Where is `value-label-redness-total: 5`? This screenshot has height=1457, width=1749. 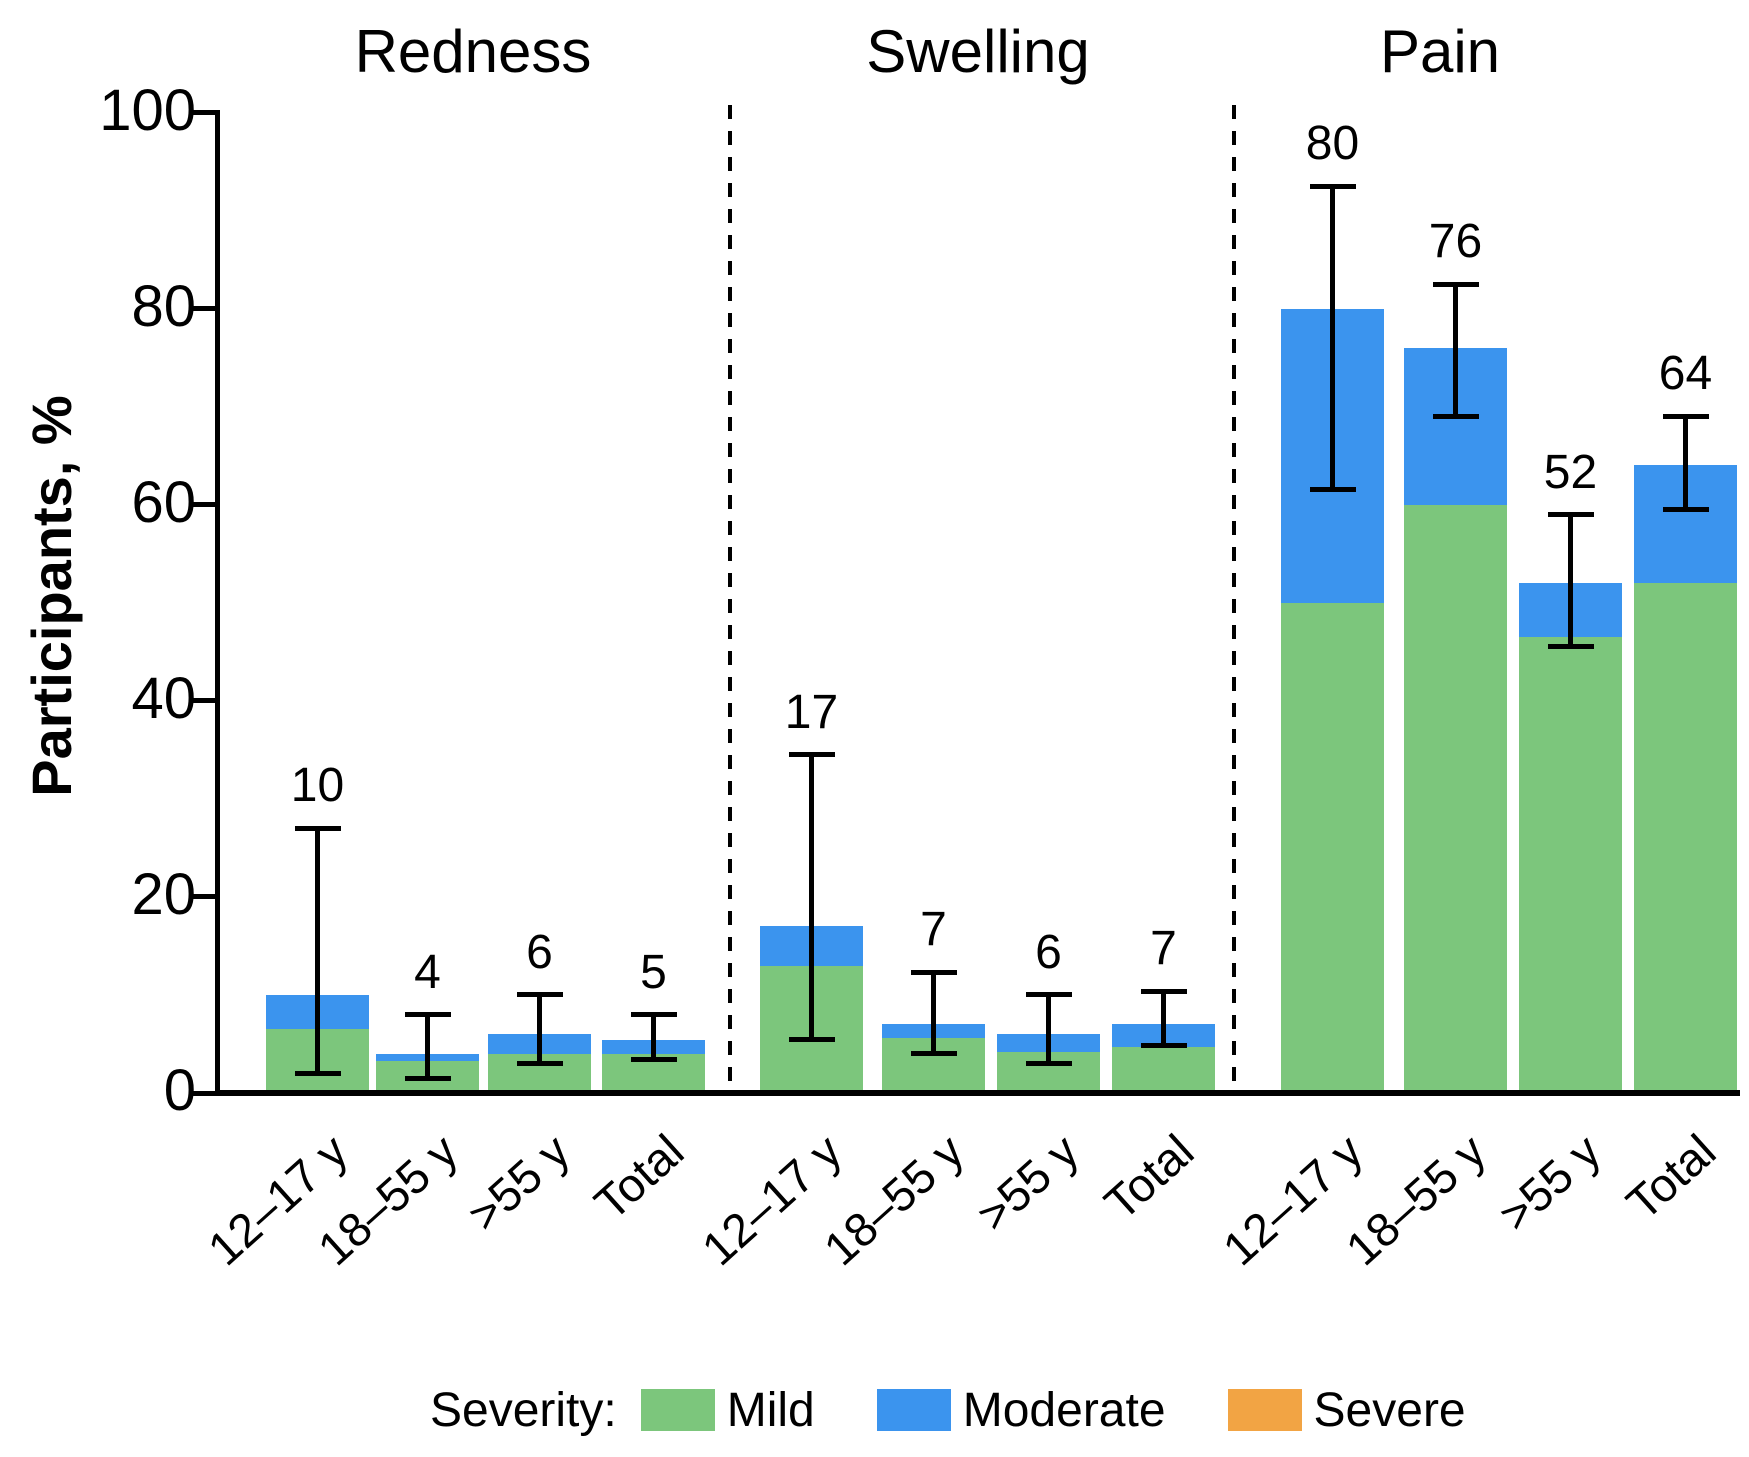
value-label-redness-total: 5 is located at coordinates (653, 972).